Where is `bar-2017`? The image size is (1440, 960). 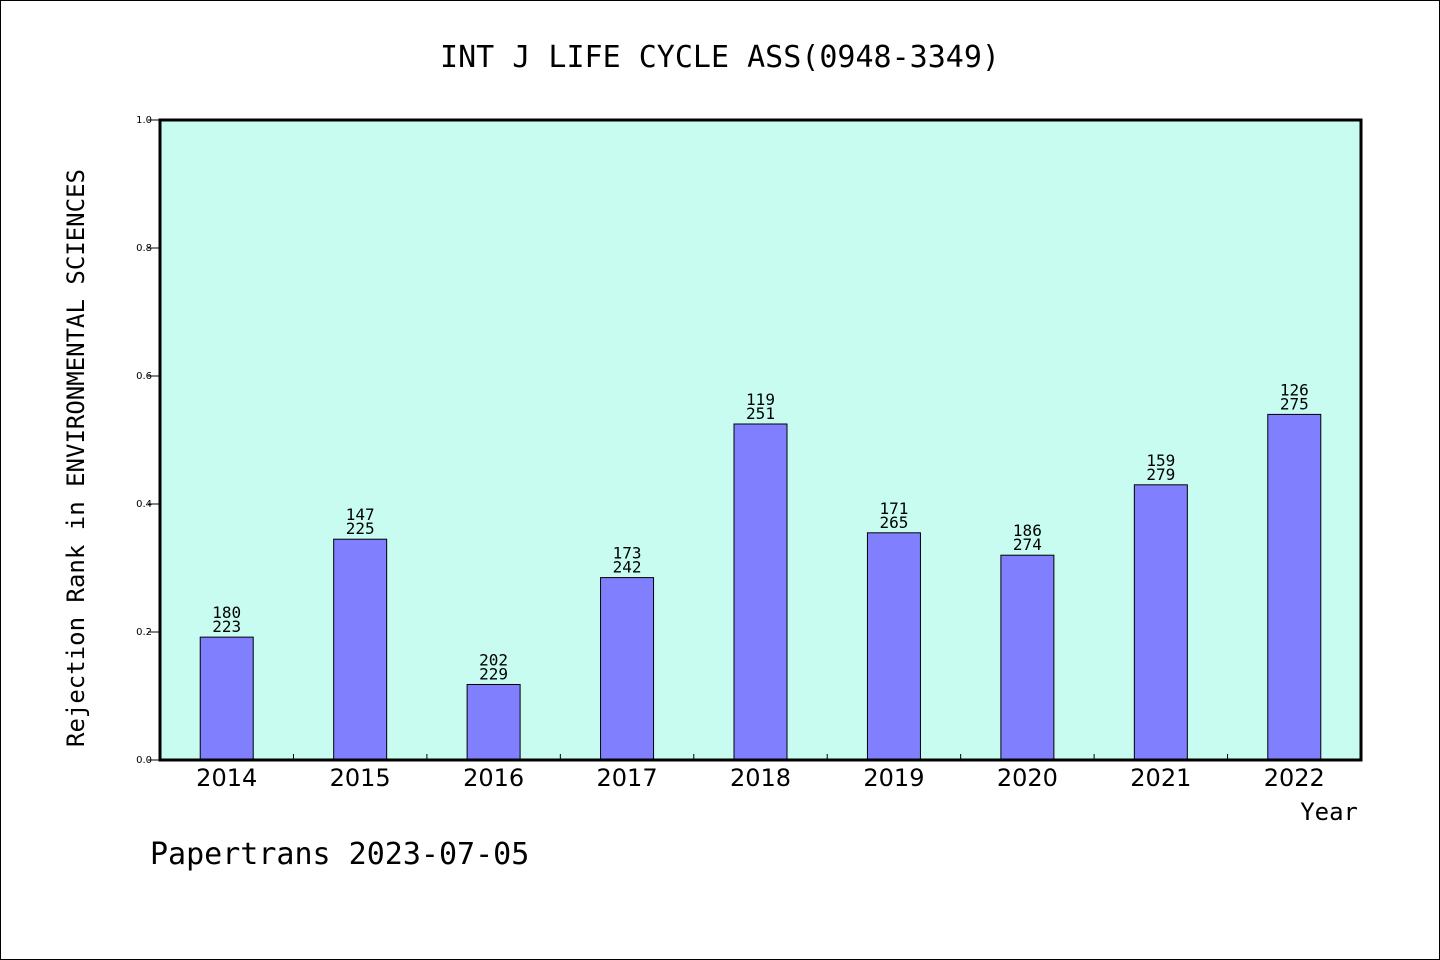 bar-2017 is located at coordinates (627, 669).